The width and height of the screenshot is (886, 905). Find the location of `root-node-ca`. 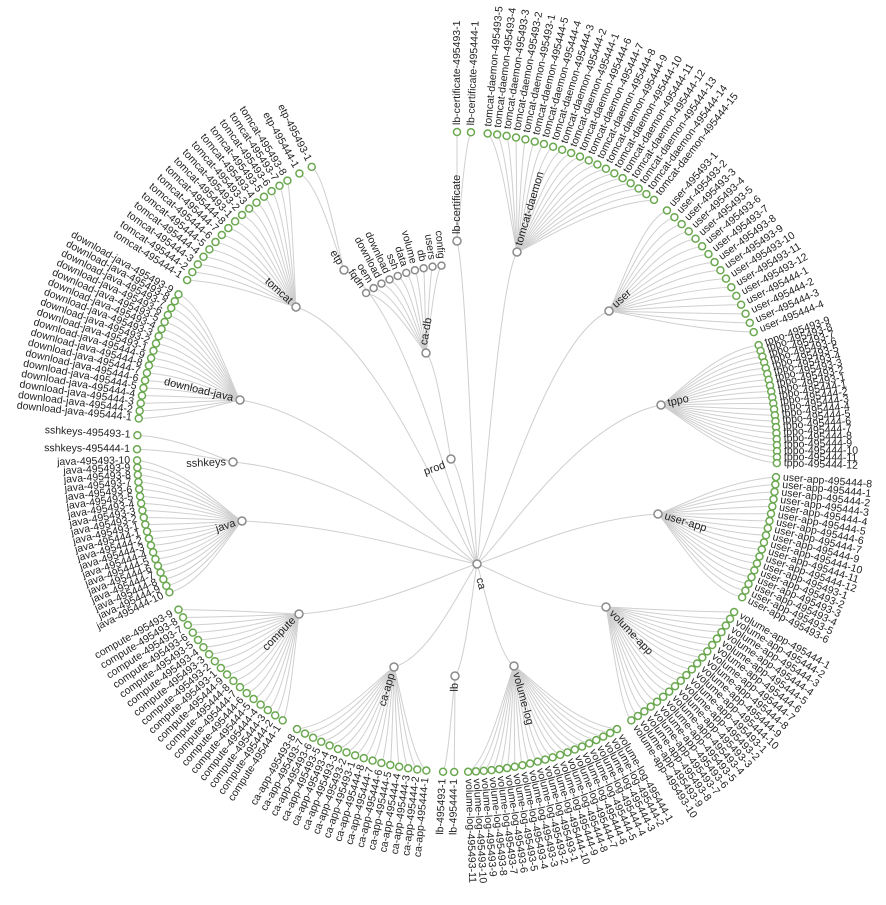

root-node-ca is located at coordinates (477, 564).